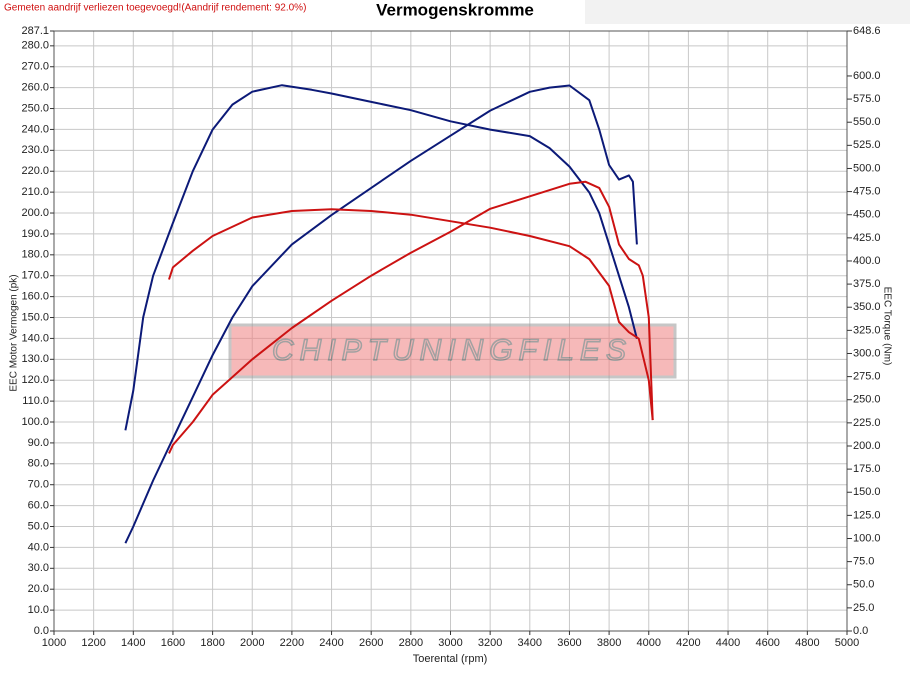  Describe the element at coordinates (450, 659) in the screenshot. I see `x-axis-label: Toerental (rpm)` at that location.